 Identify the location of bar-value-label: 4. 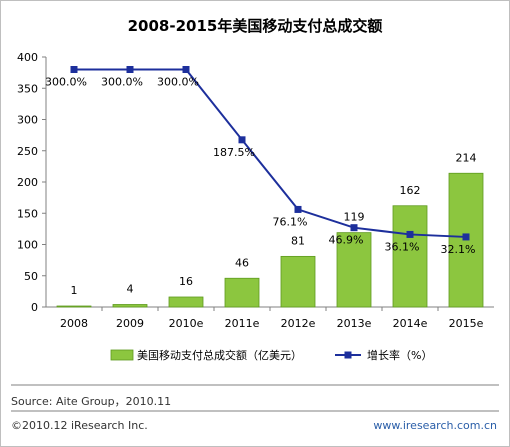
(130, 289).